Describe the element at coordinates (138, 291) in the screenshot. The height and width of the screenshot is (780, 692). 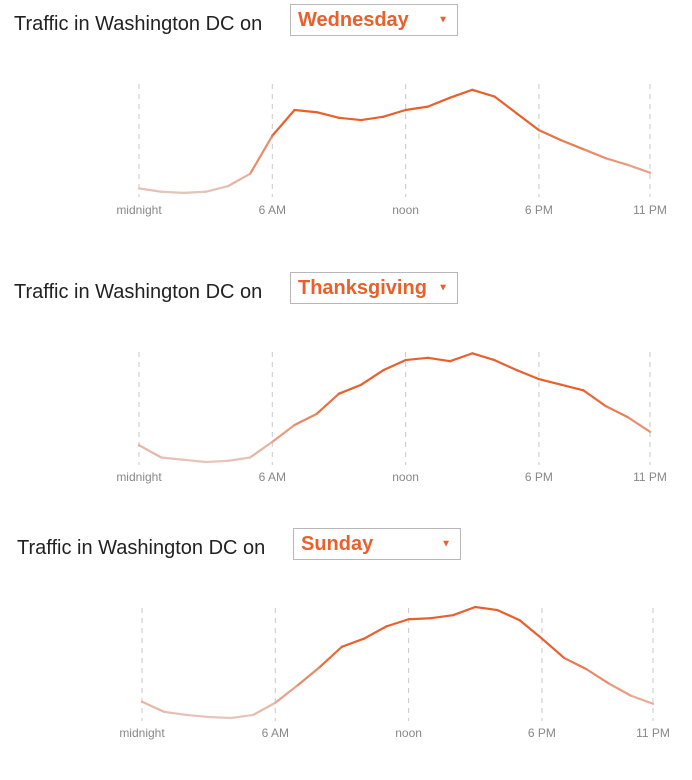
I see `chart-heading: Traffic in Washington DC on` at that location.